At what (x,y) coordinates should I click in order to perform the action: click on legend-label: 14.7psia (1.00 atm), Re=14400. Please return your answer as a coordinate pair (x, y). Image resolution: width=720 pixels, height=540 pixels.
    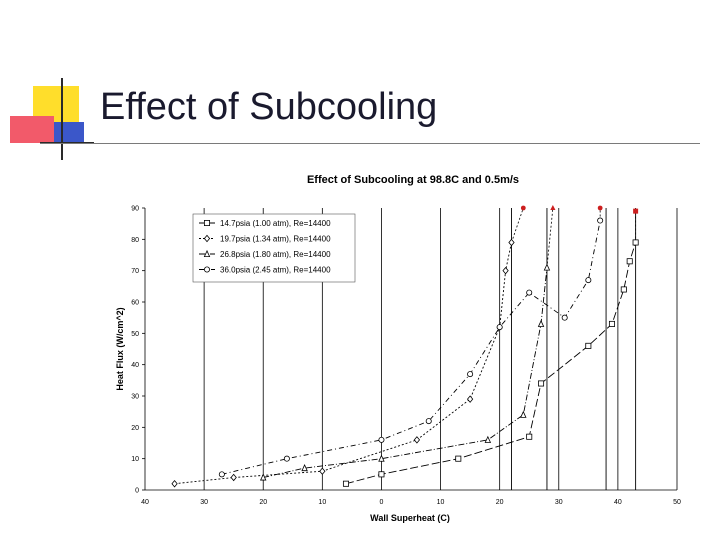
    Looking at the image, I should click on (275, 223).